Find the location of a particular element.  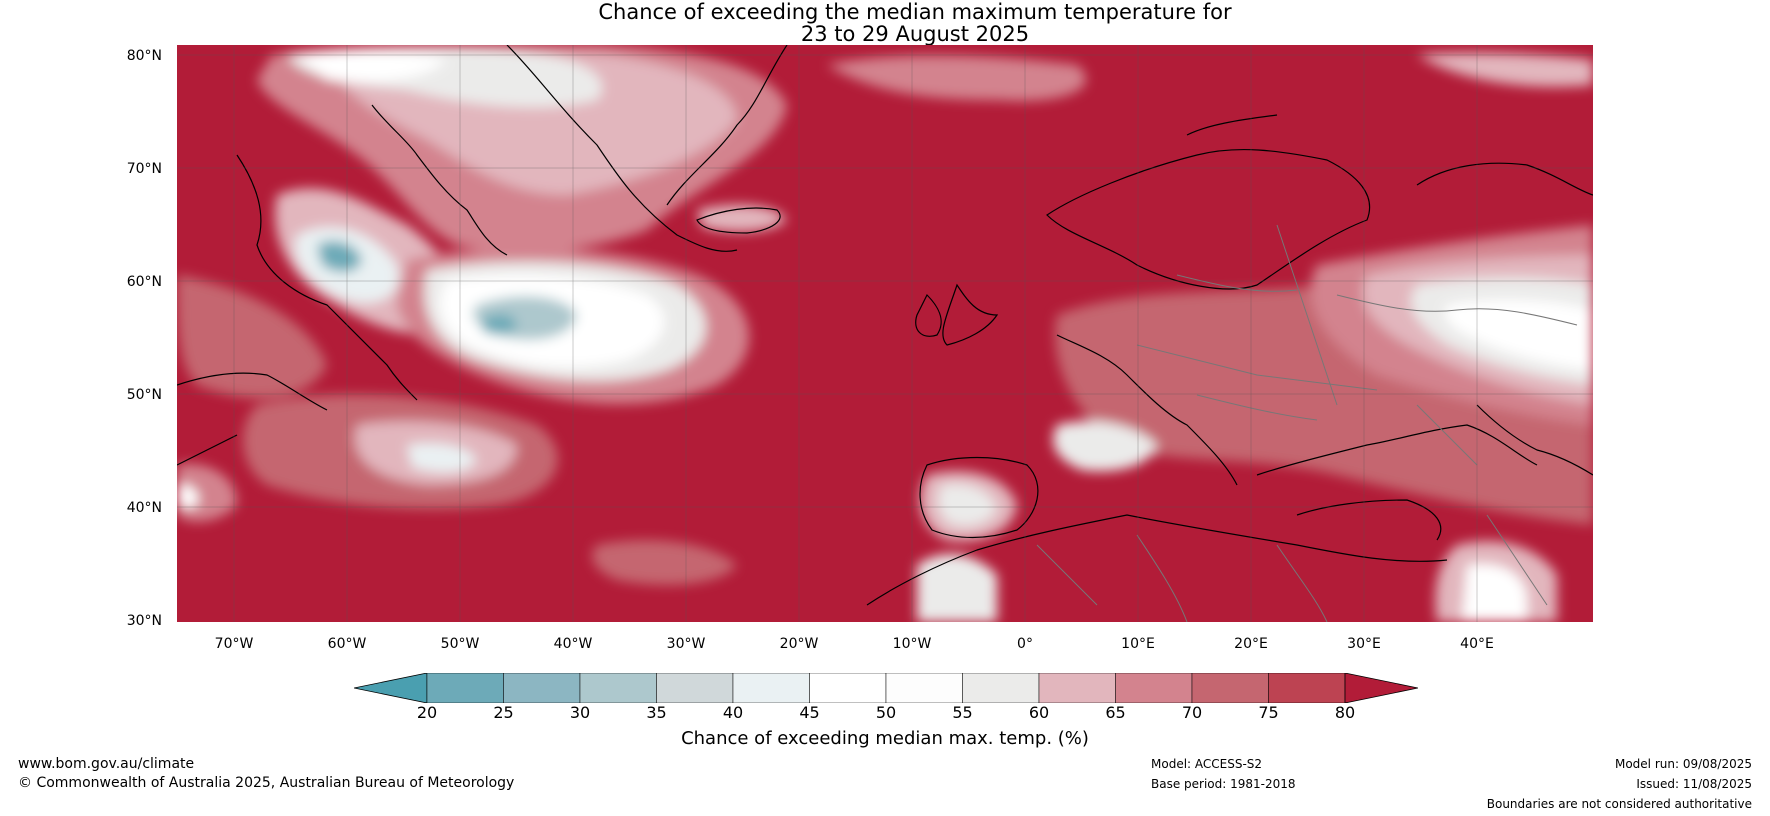

lat-label-40n: 40°N is located at coordinates (144, 508).